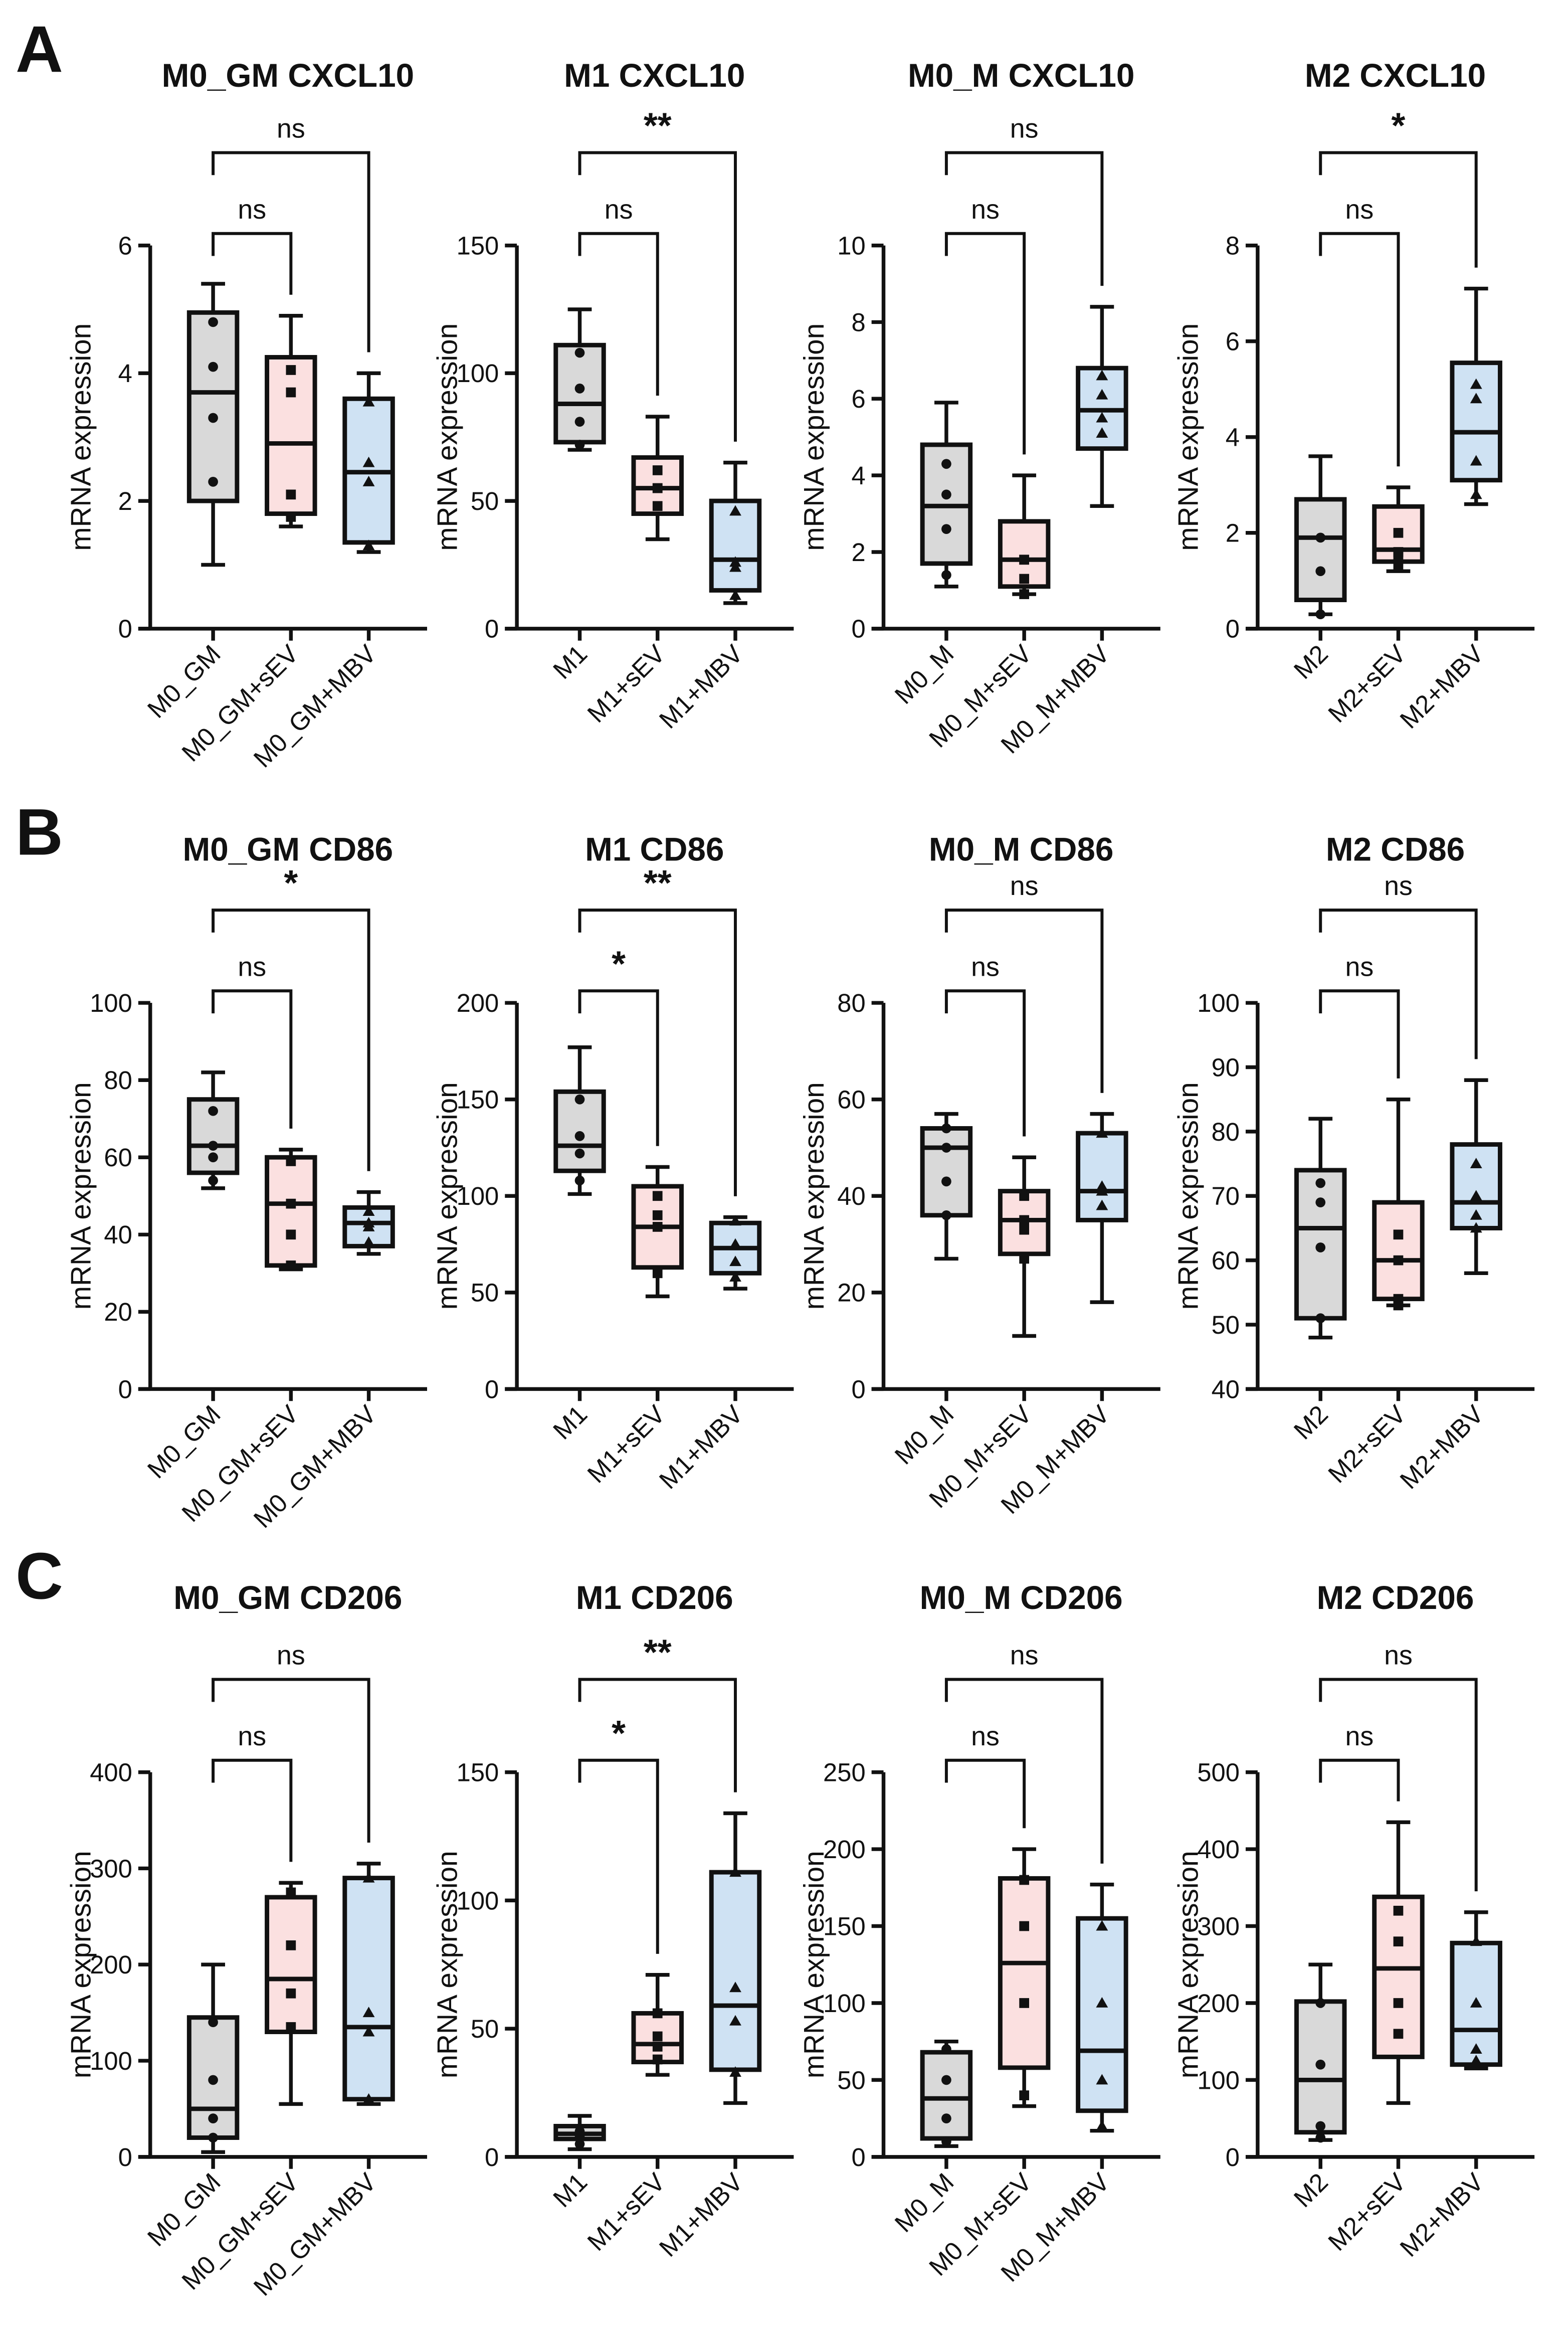 The height and width of the screenshot is (2347, 1568). I want to click on chart-title: M0_M CD206, so click(1021, 1597).